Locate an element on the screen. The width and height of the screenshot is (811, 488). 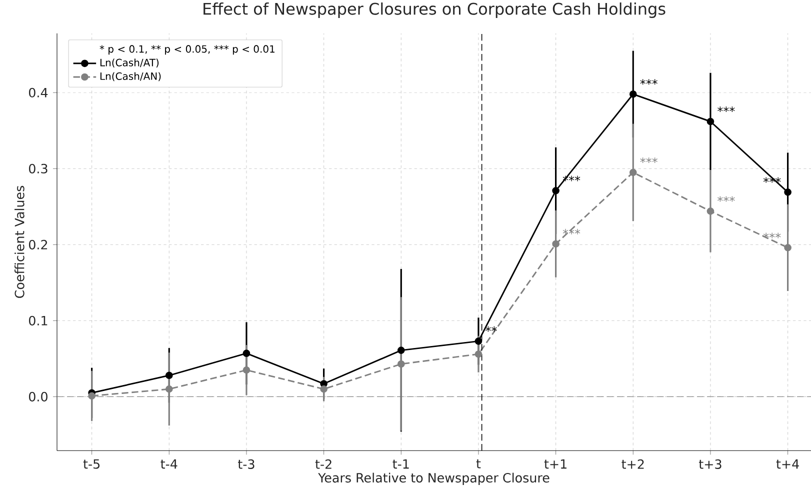
chart-title: Effect of Newspaper Closures on Corporate Cash Holdings is located at coordinates (435, 10).